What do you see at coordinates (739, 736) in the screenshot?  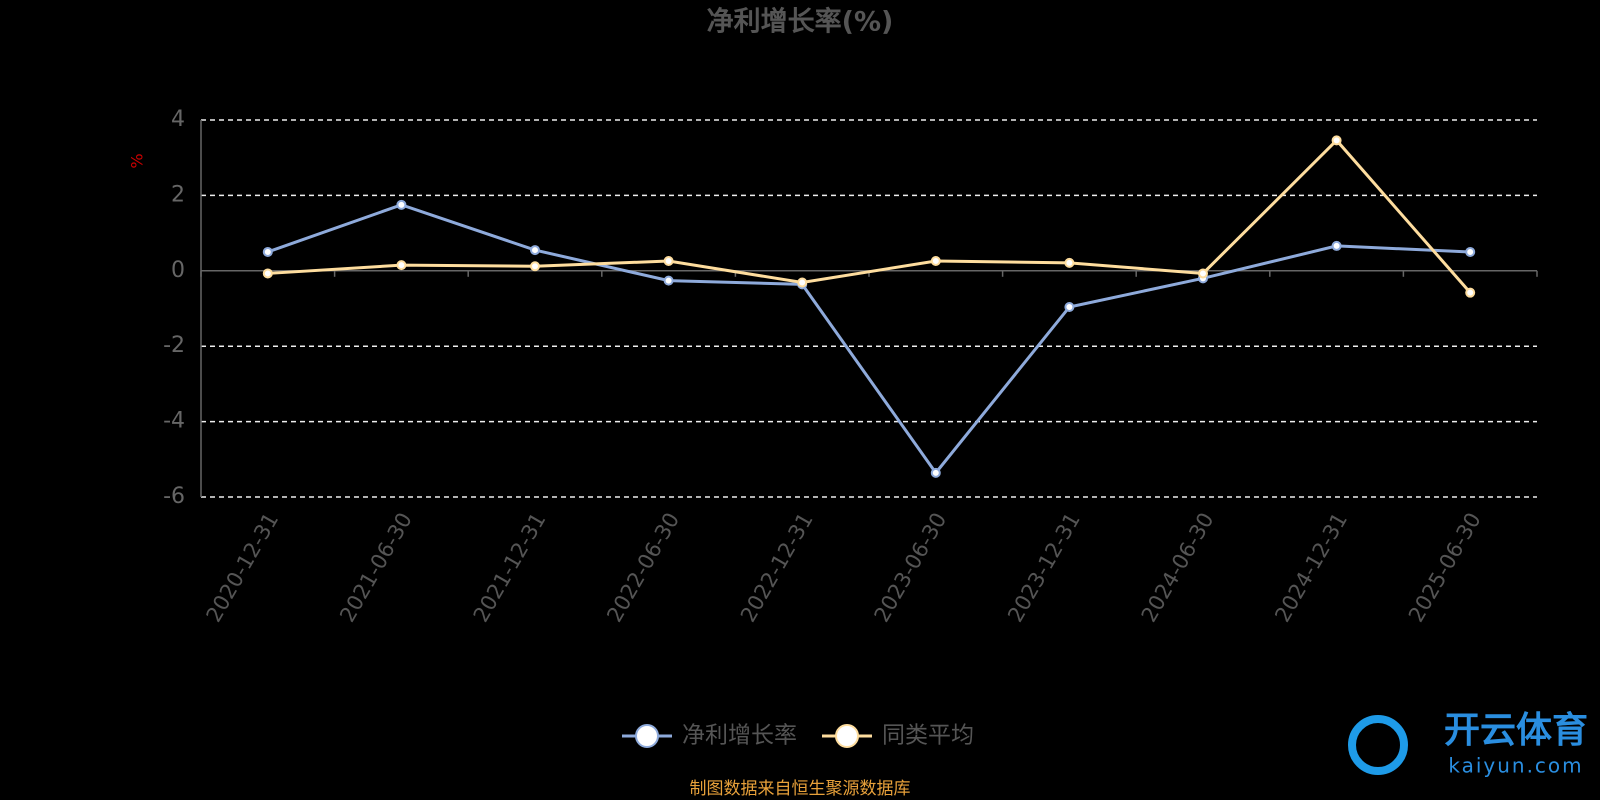 I see `legend-label: 净利增长率` at bounding box center [739, 736].